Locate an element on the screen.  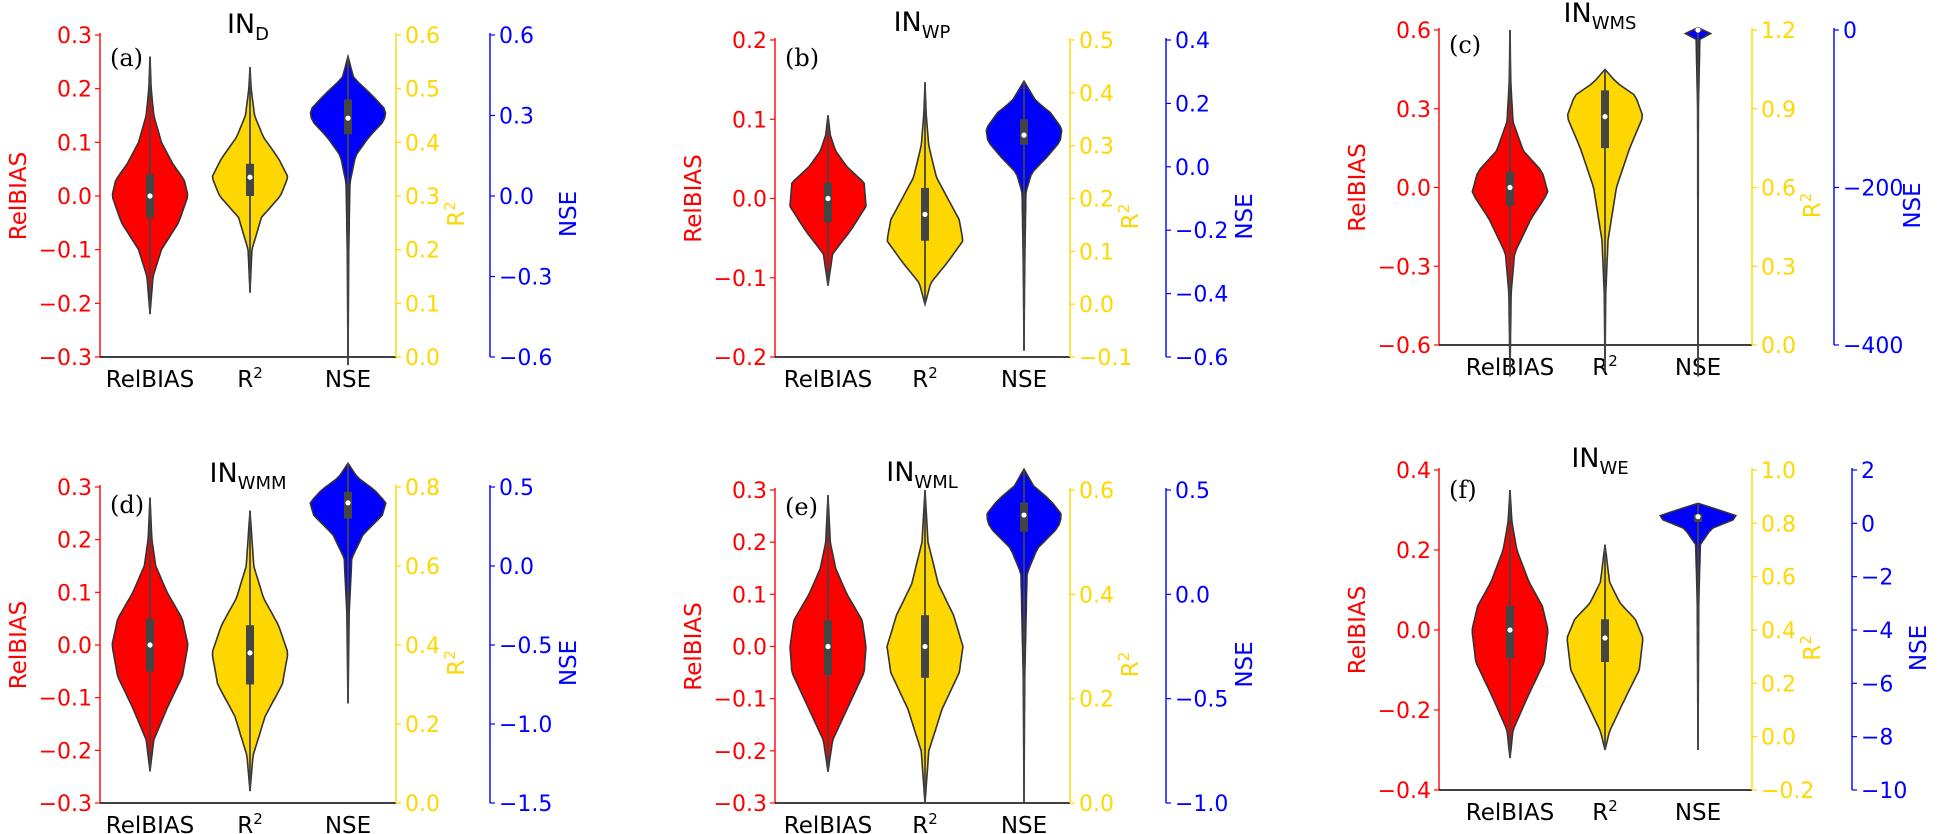
relbias-tick-label: 0.6 is located at coordinates (1413, 31).